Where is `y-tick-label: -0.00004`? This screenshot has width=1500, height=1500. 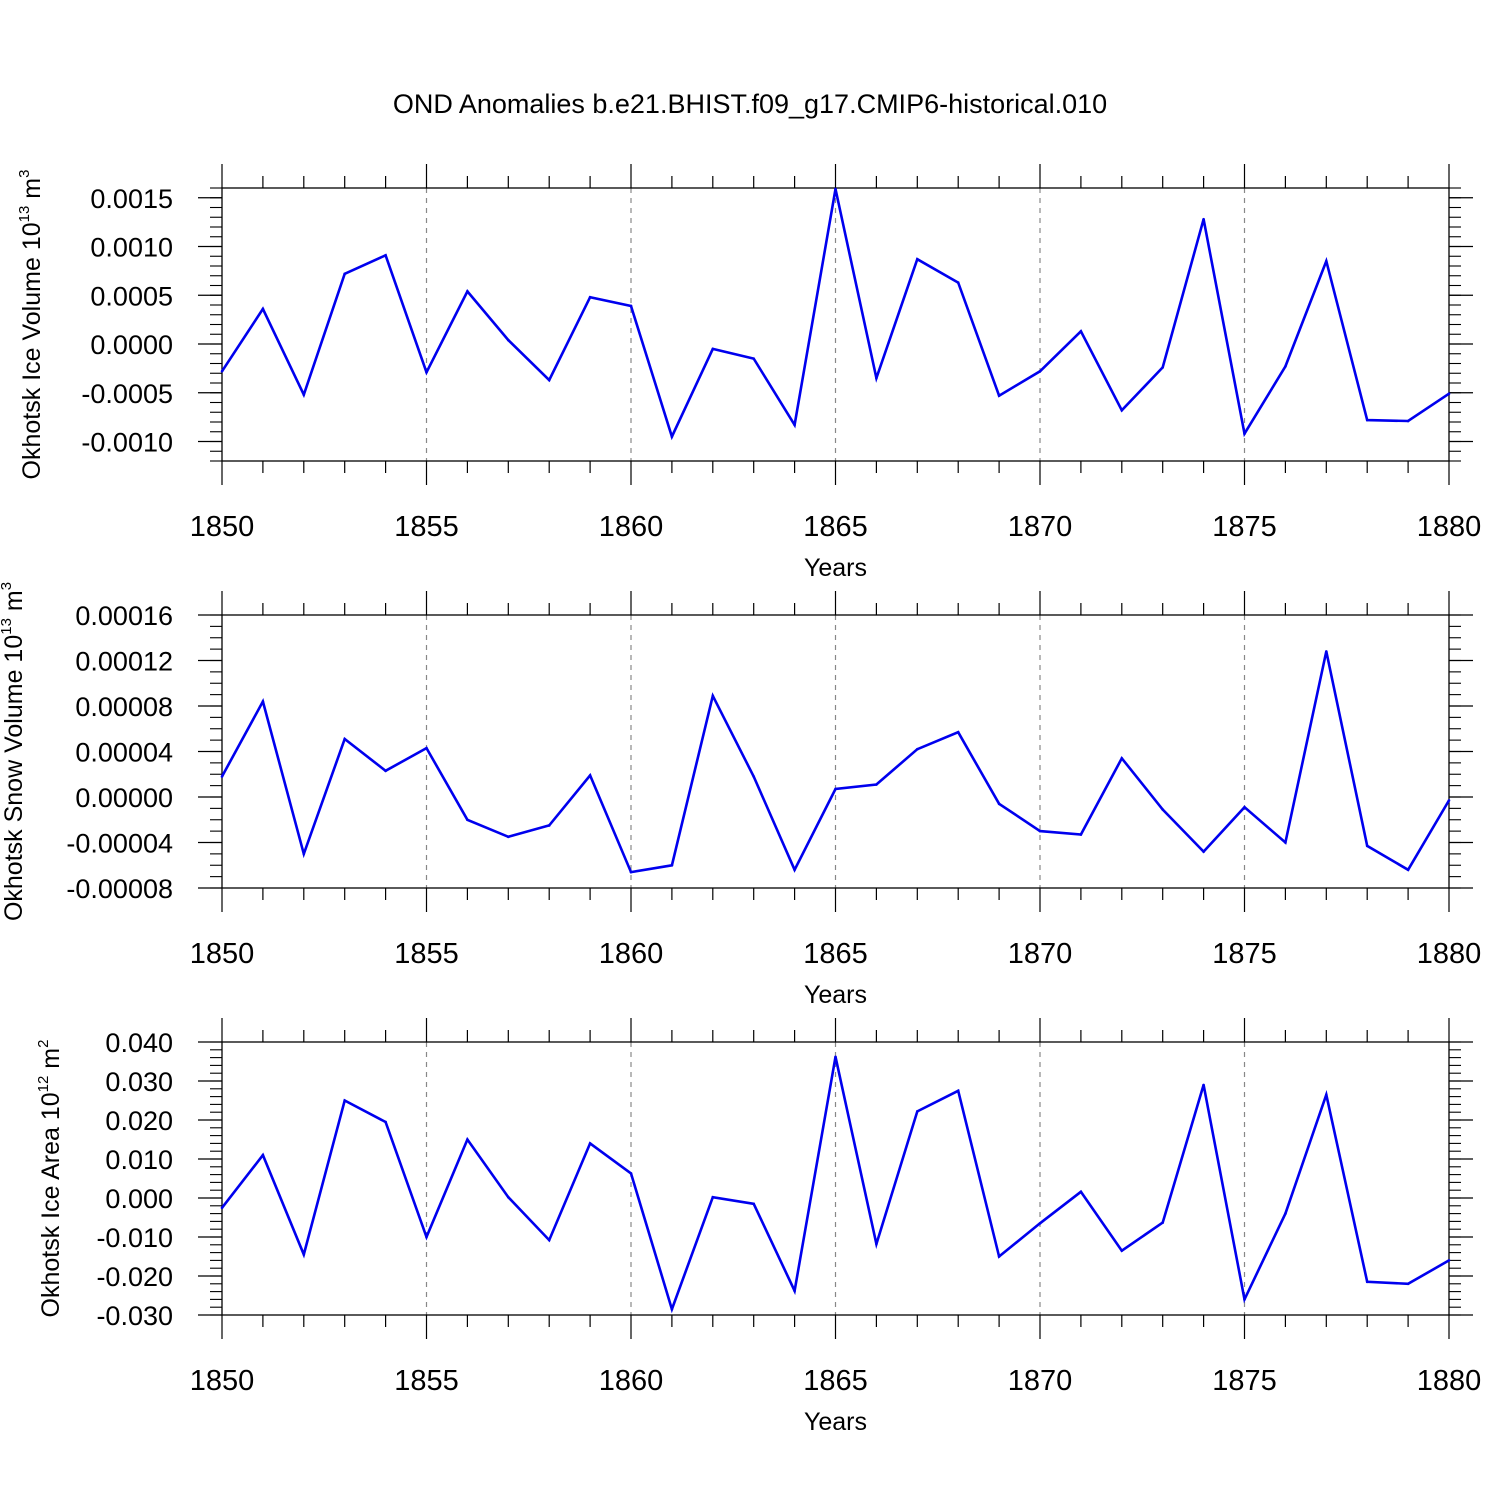 y-tick-label: -0.00004 is located at coordinates (119, 844).